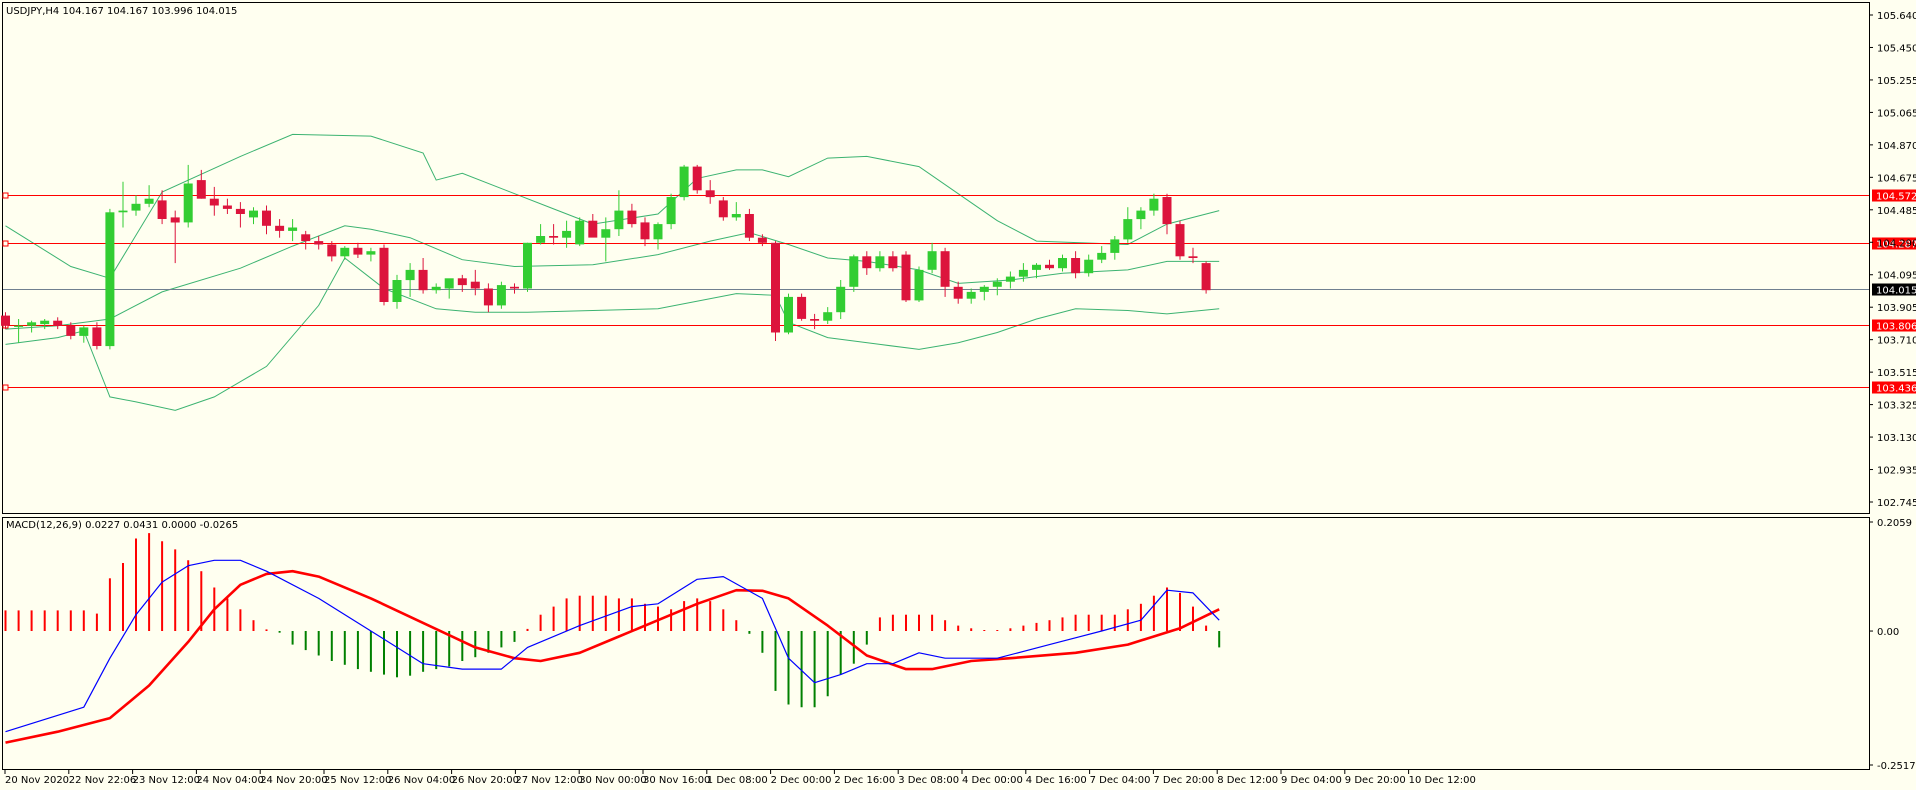 This screenshot has height=790, width=1916. I want to click on time-axis-label: 4 Dec 16:00, so click(1056, 780).